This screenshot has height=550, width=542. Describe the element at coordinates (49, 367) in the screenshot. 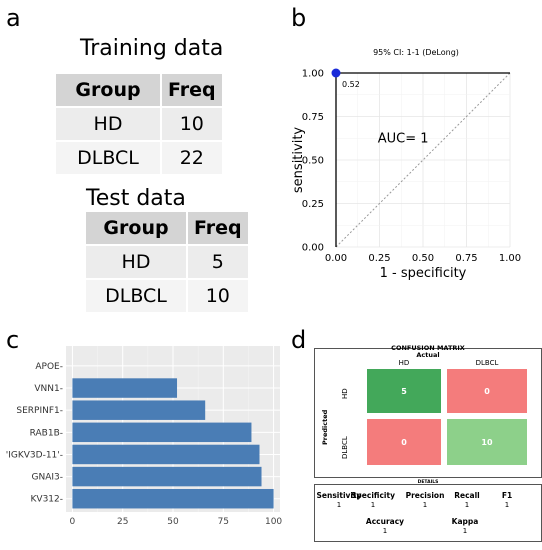

I see `bar-category-label: APOE-` at that location.